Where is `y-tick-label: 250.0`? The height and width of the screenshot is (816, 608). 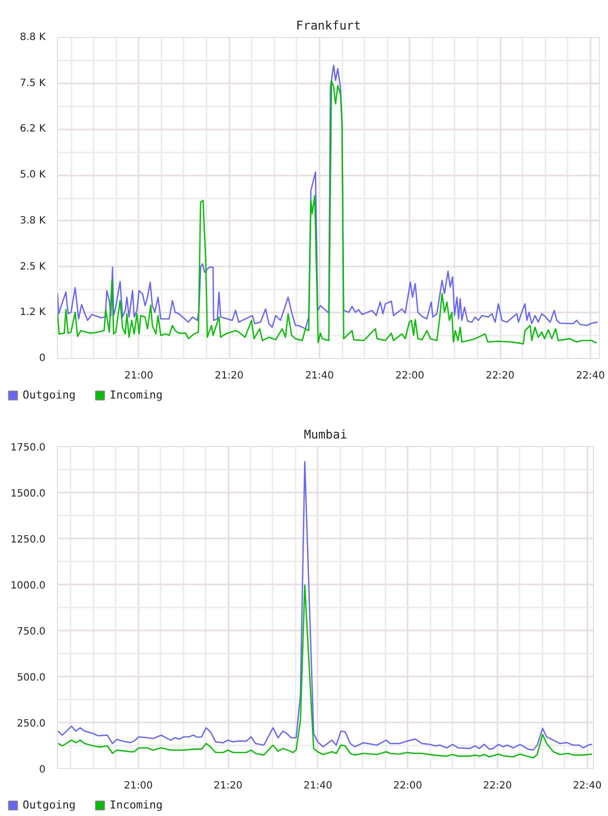
y-tick-label: 250.0 is located at coordinates (31, 724).